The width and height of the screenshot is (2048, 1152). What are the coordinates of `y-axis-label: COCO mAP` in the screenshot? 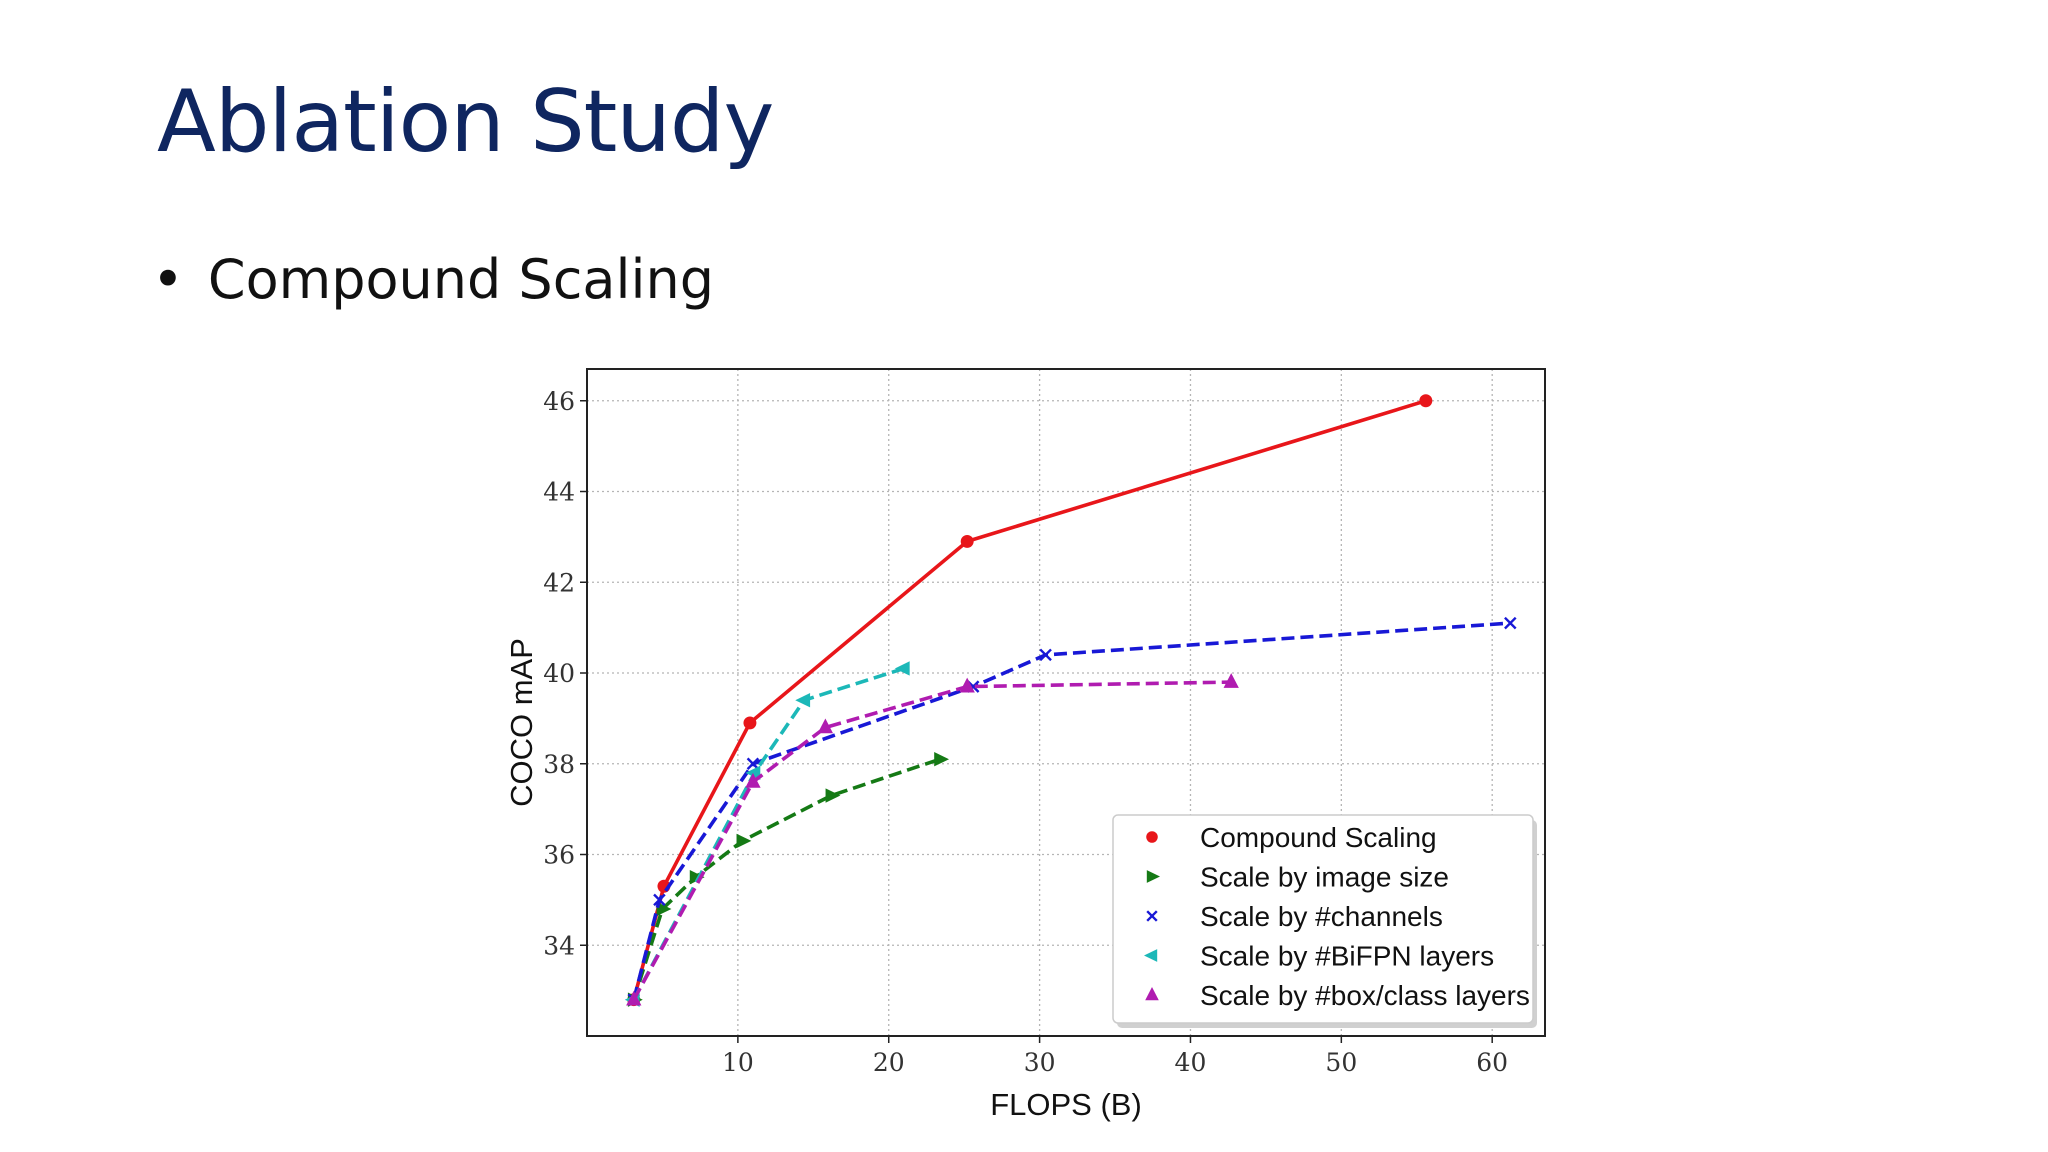 It's located at (521, 722).